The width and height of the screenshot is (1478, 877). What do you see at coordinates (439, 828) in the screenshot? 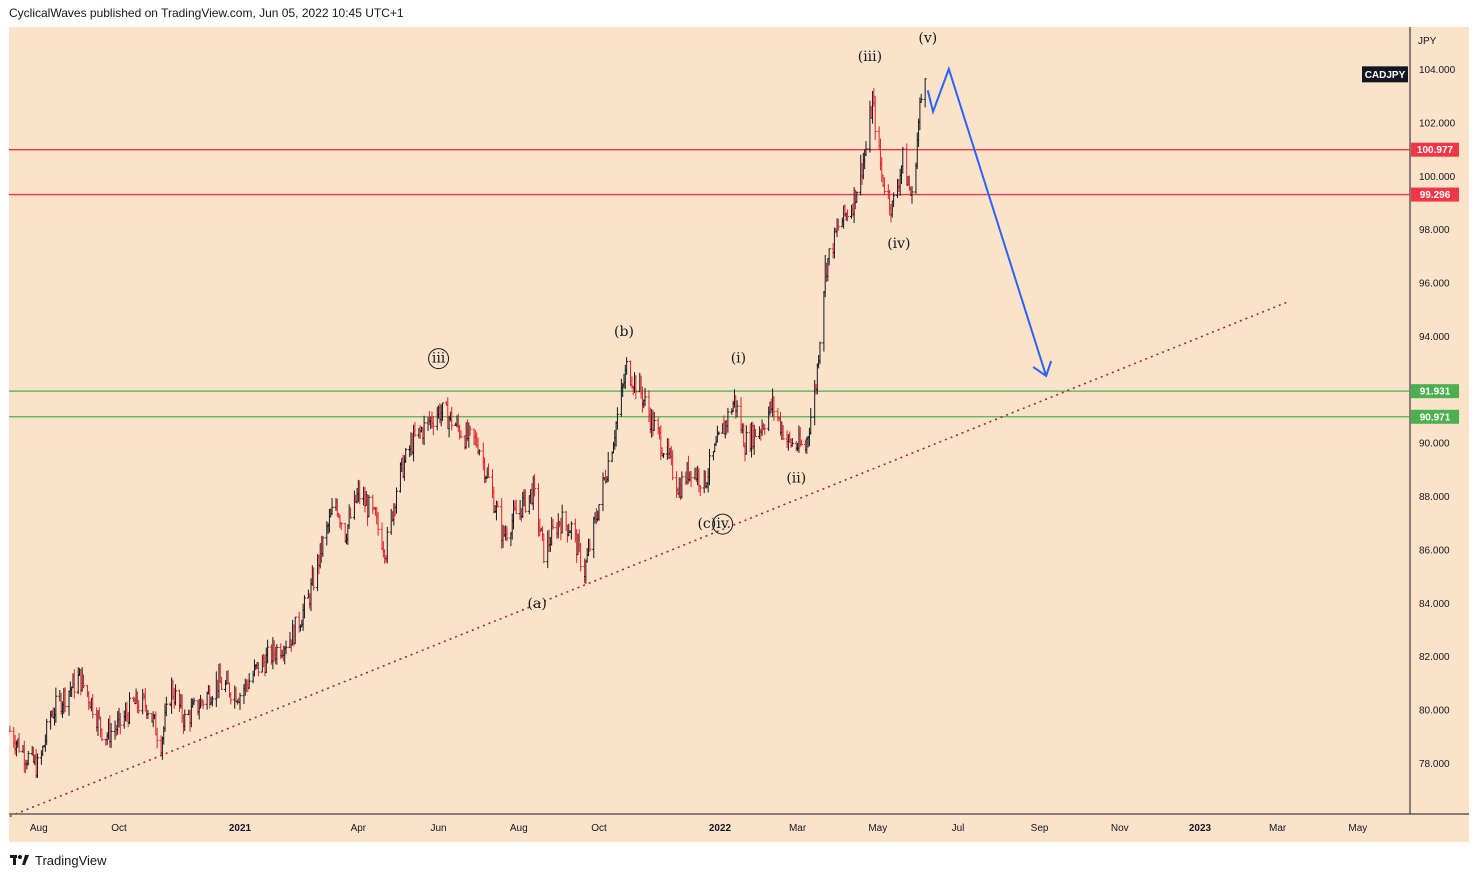
I see `x-tick-label: Jun` at bounding box center [439, 828].